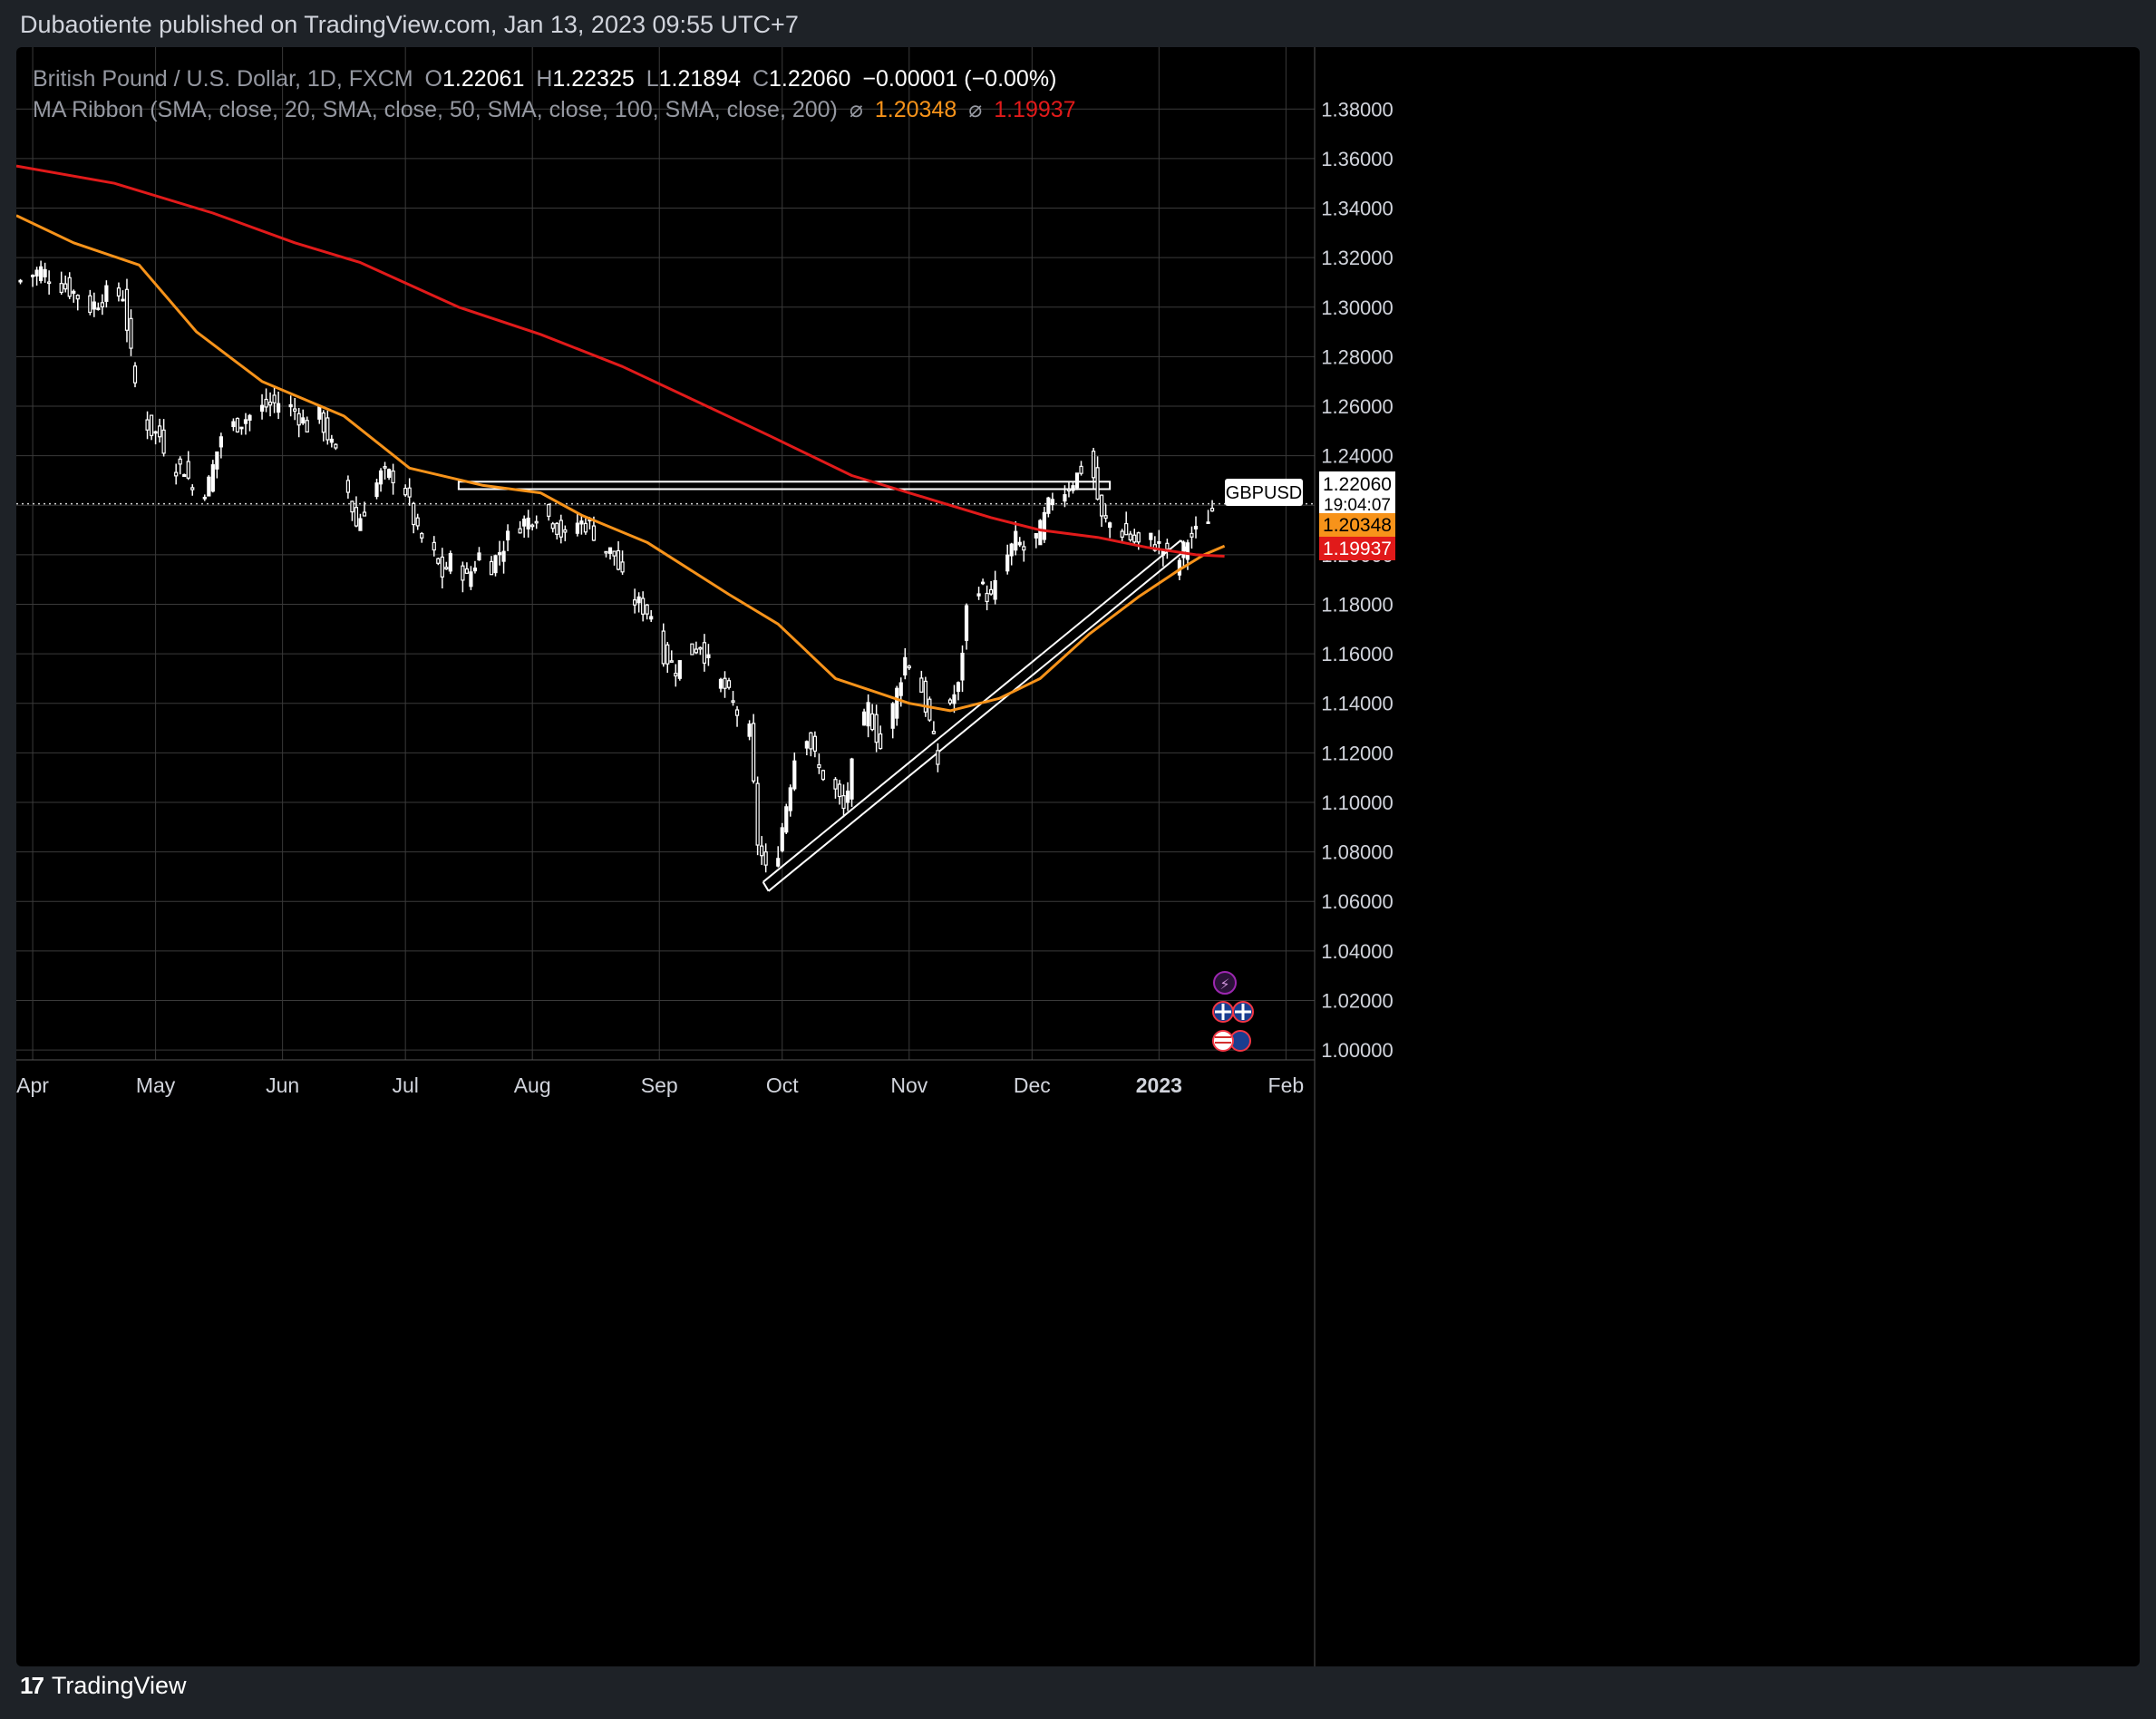 The image size is (2156, 1719). I want to click on time-tick-label: 2023, so click(1159, 1085).